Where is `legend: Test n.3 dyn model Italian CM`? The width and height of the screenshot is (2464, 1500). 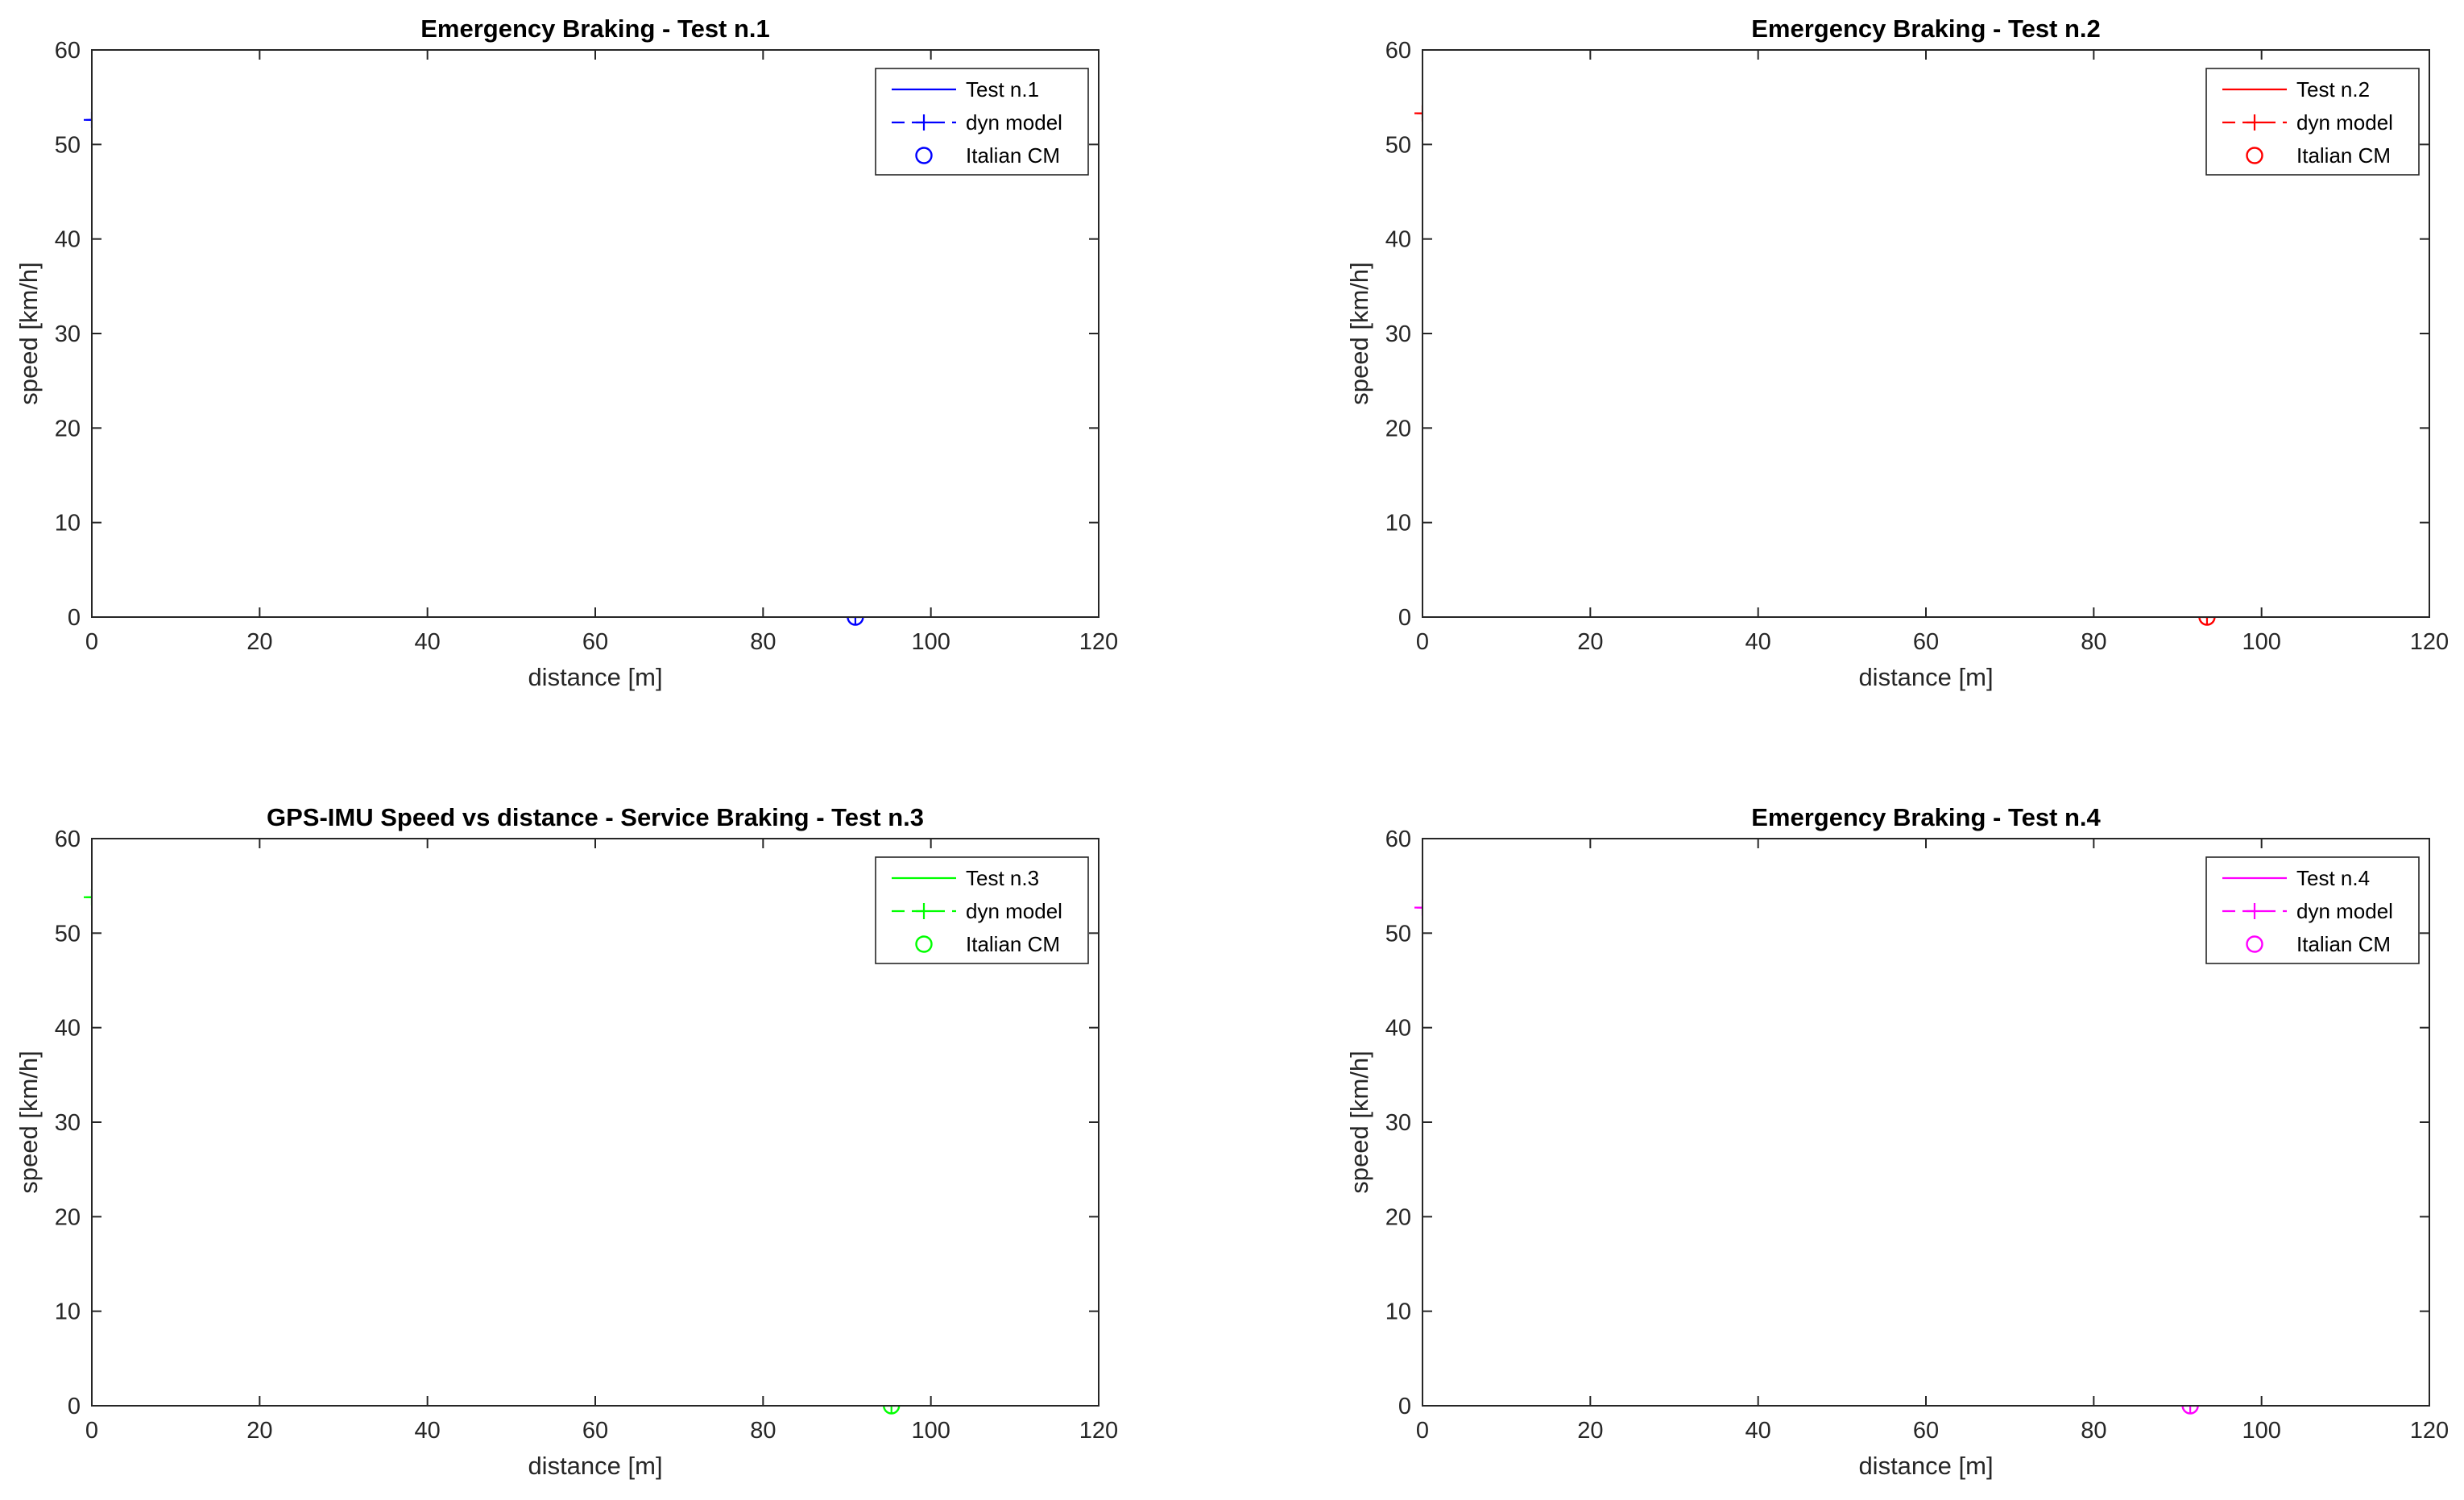 legend: Test n.3 dyn model Italian CM is located at coordinates (982, 910).